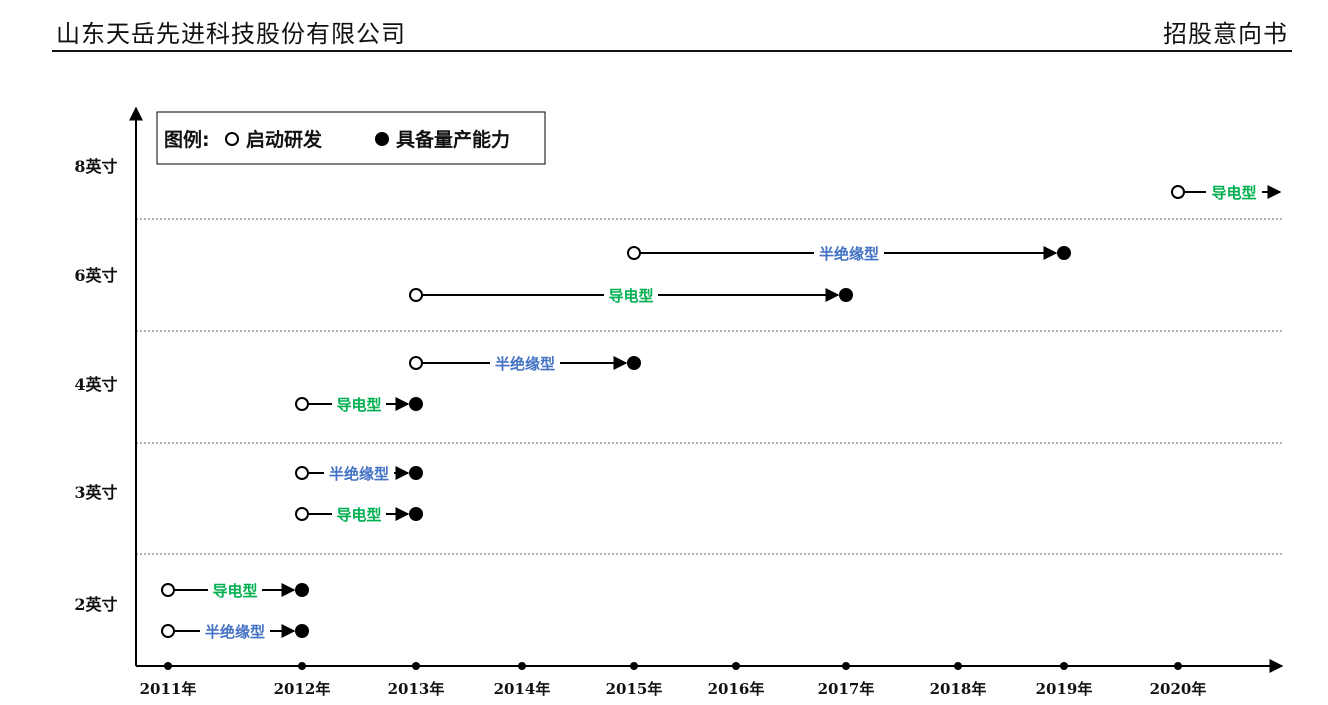  What do you see at coordinates (672, 51) in the screenshot?
I see `header-rule` at bounding box center [672, 51].